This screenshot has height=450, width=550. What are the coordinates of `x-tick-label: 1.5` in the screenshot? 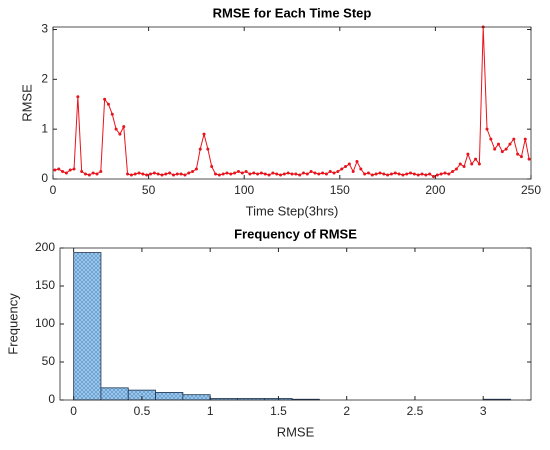 It's located at (278, 411).